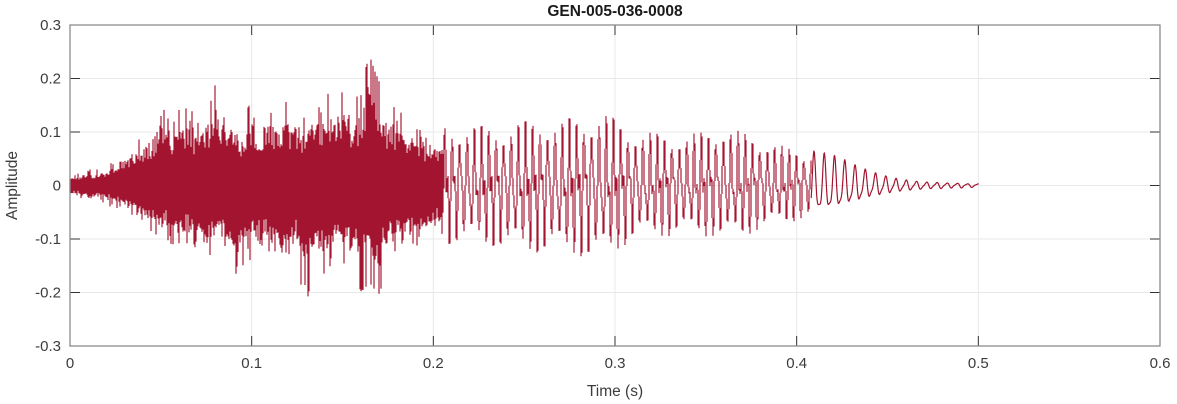  I want to click on x-tick-label: 0, so click(70, 363).